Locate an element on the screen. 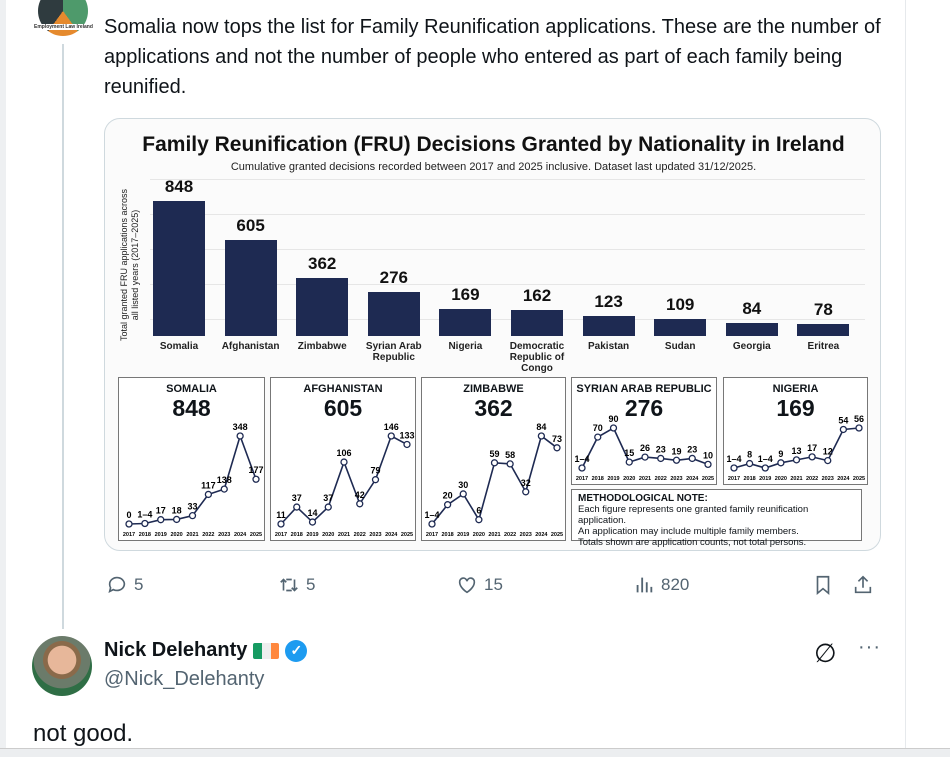 Image resolution: width=950 pixels, height=757 pixels. data-label: 37 is located at coordinates (297, 498).